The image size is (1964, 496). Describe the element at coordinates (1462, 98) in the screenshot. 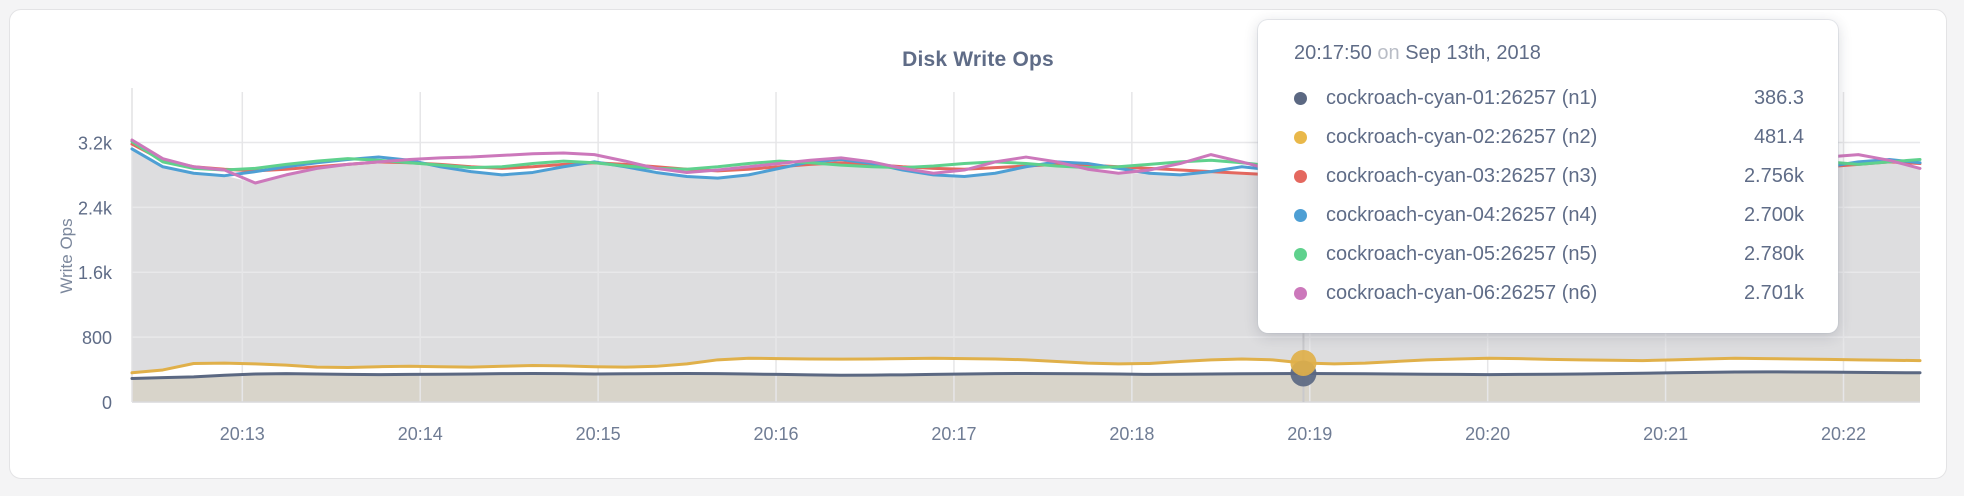

I see `tooltip-series-name: cockroach-cyan-01:26257 (n1)` at that location.